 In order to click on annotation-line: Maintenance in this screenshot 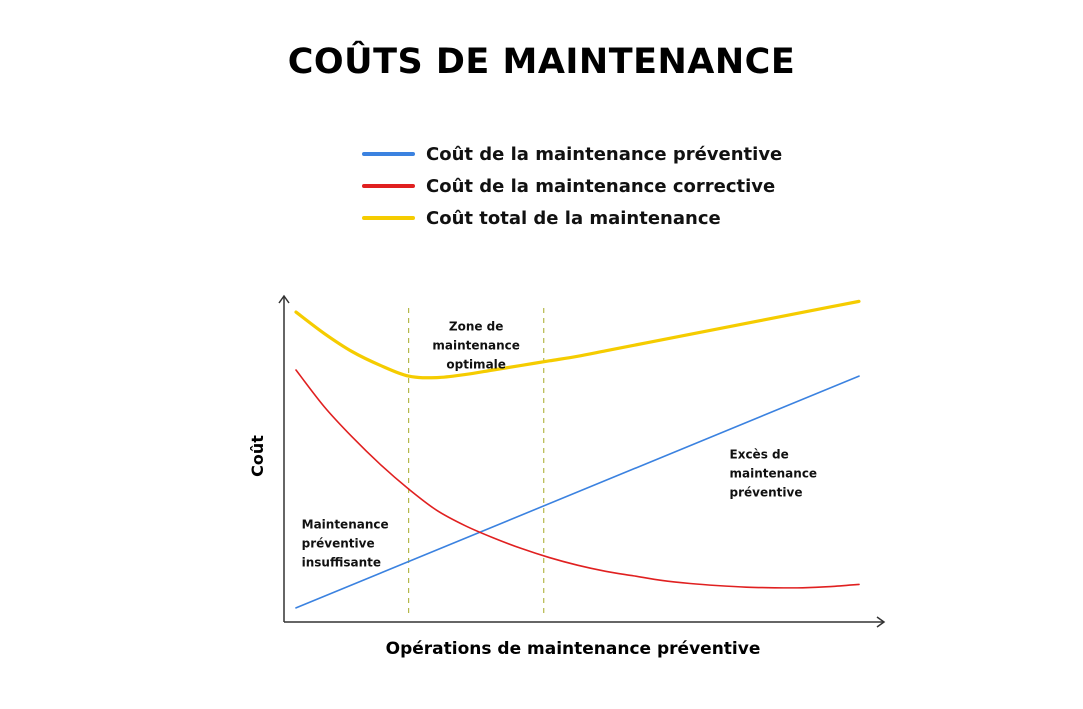, I will do `click(345, 525)`.